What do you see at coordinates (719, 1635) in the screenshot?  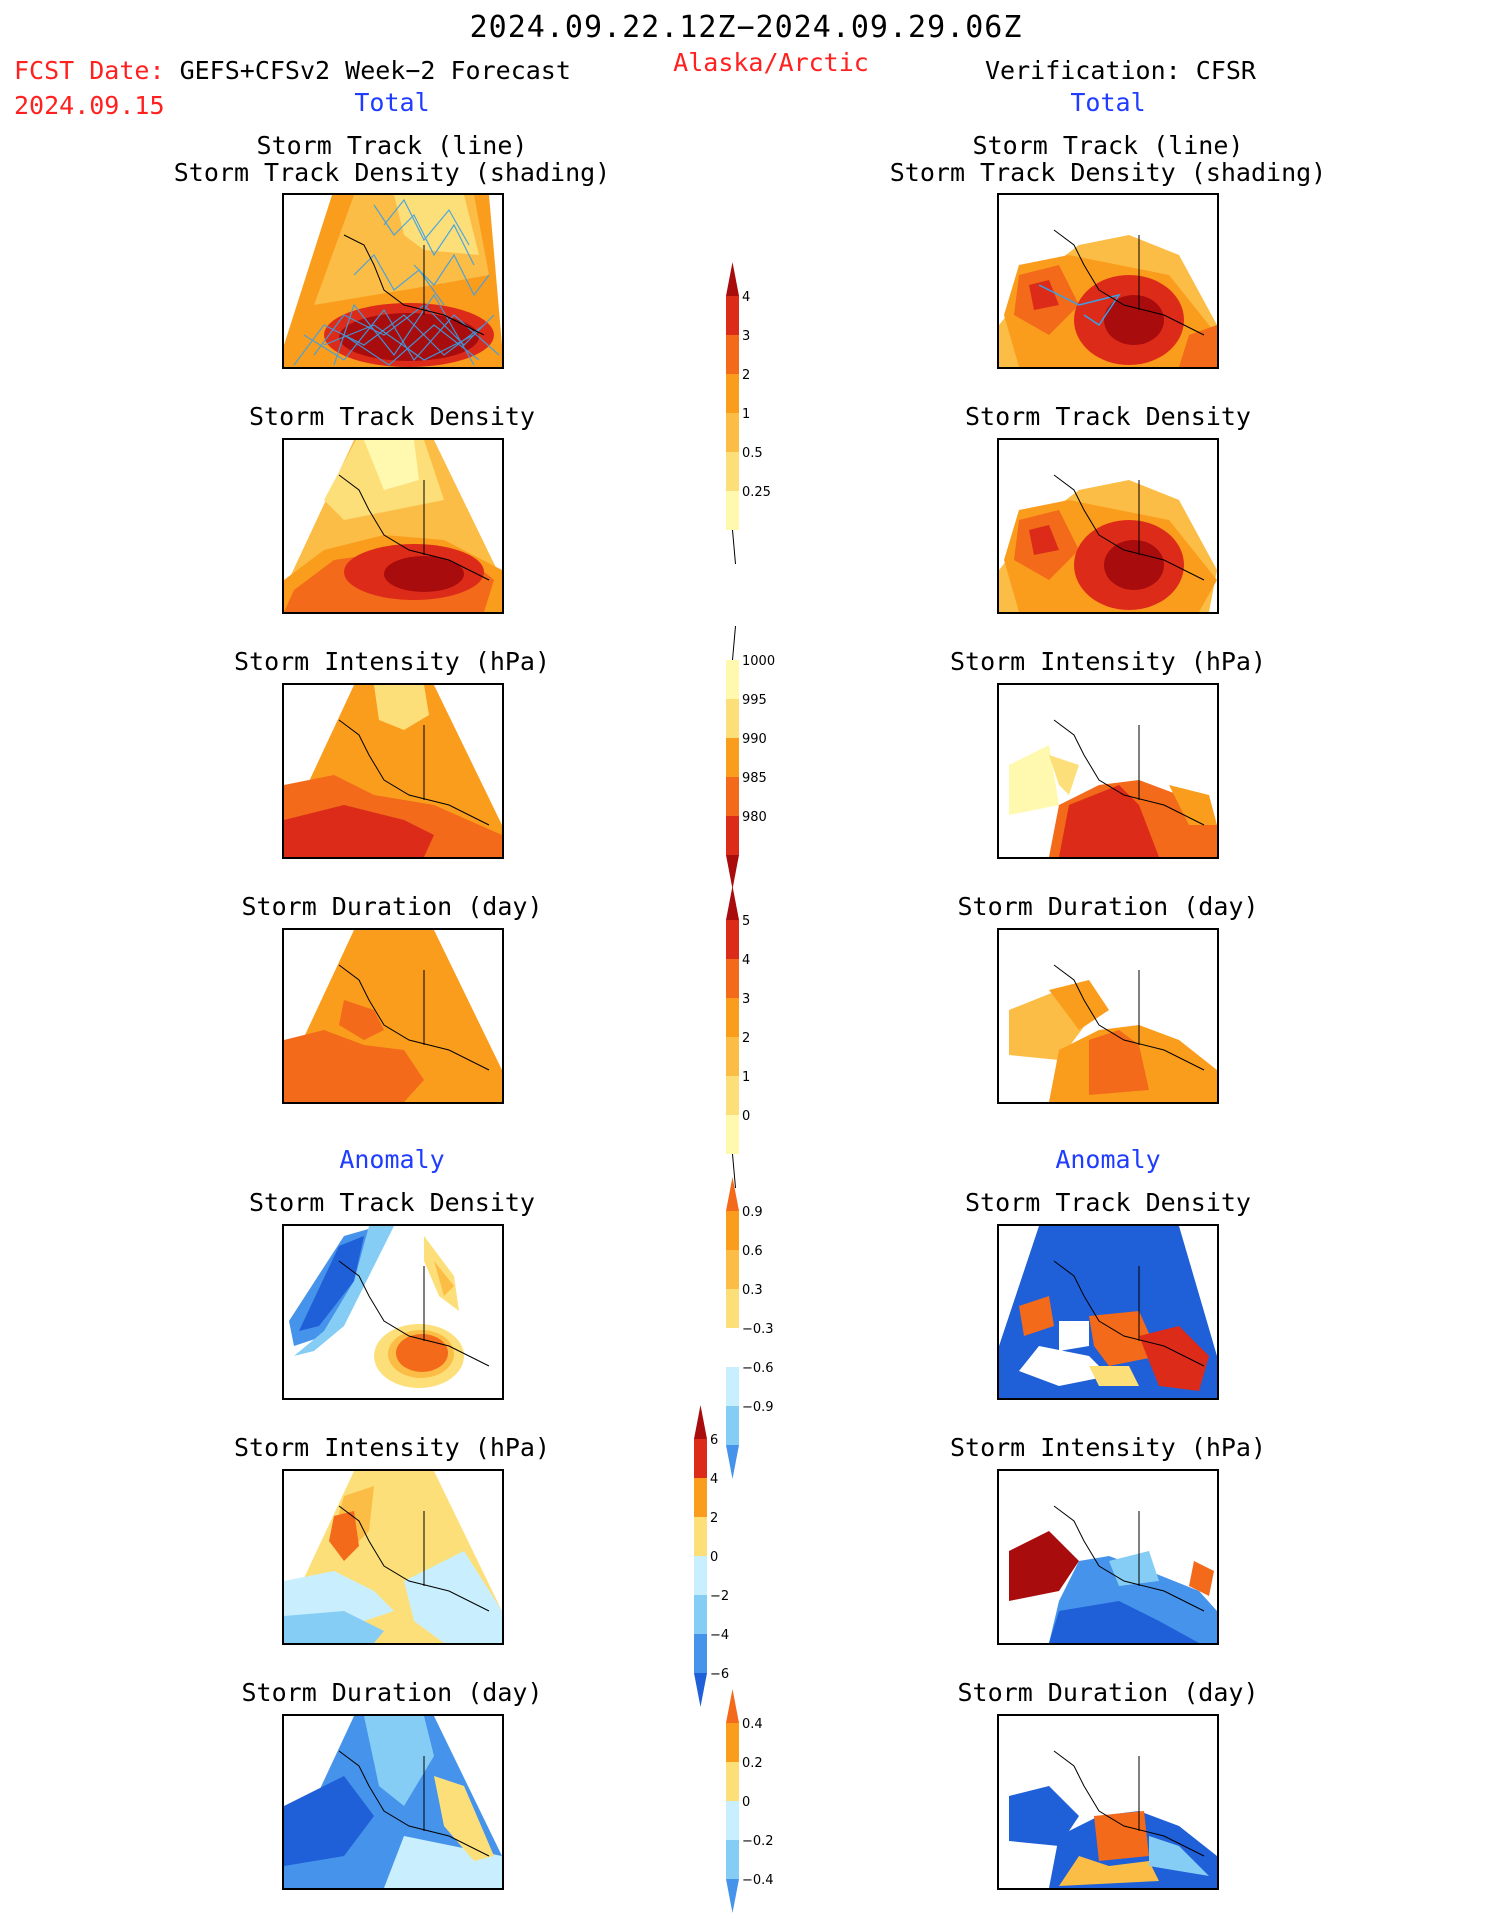 I see `colorbar-tick-label: −4` at bounding box center [719, 1635].